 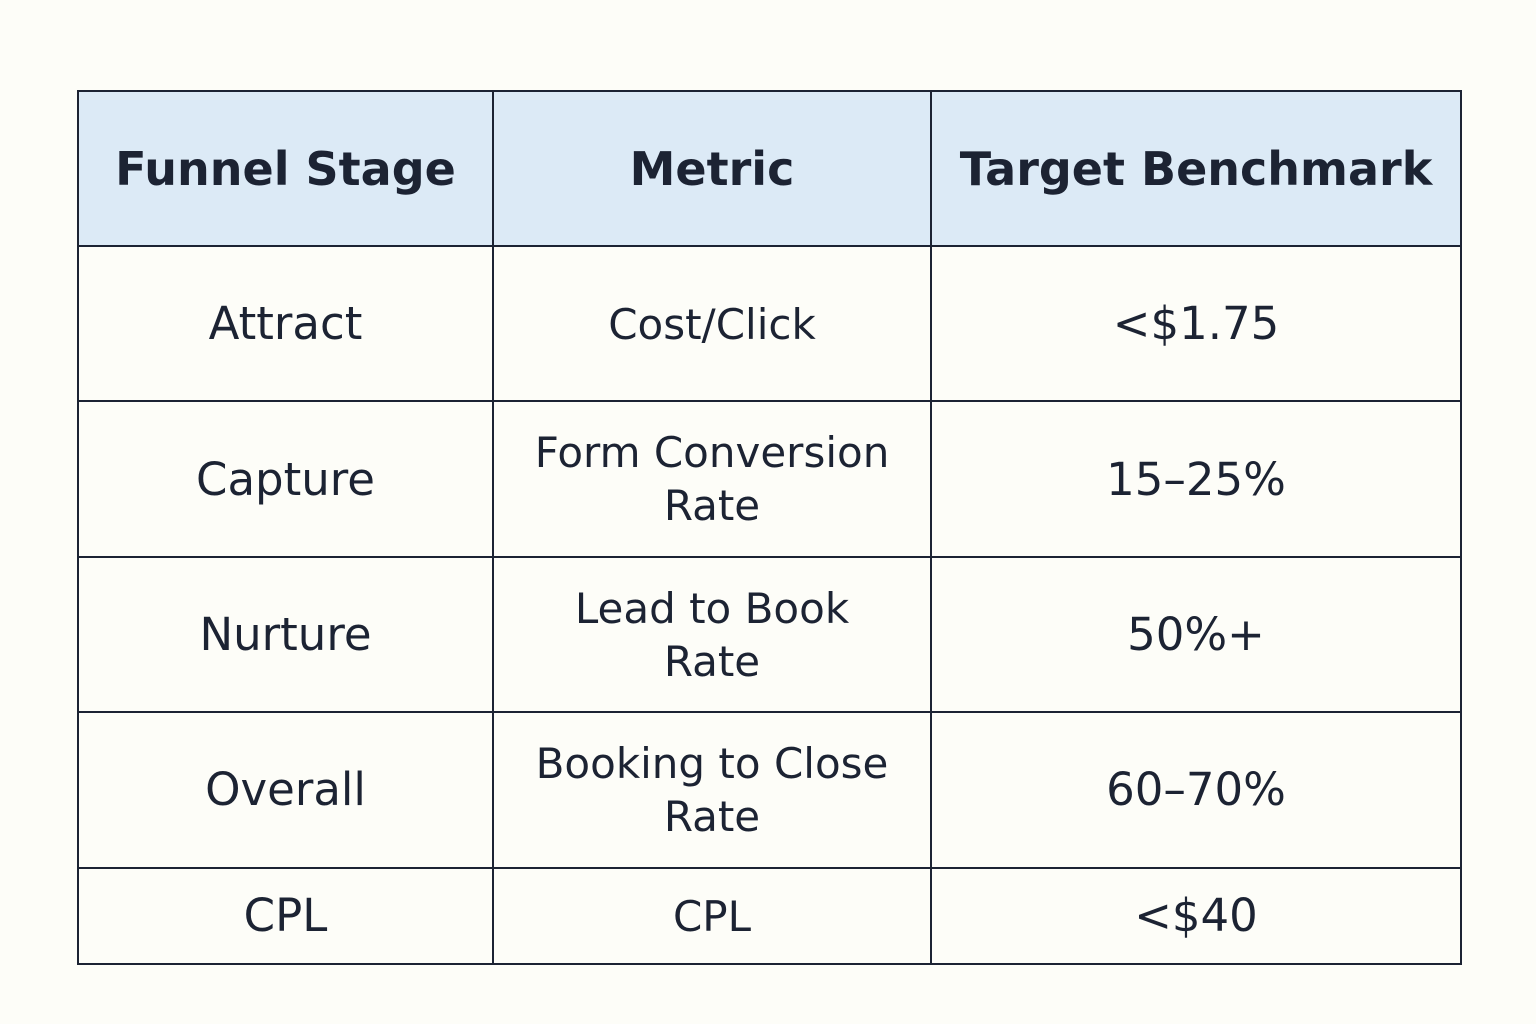 I want to click on benchmark-cell: 60–70%, so click(x=1196, y=790).